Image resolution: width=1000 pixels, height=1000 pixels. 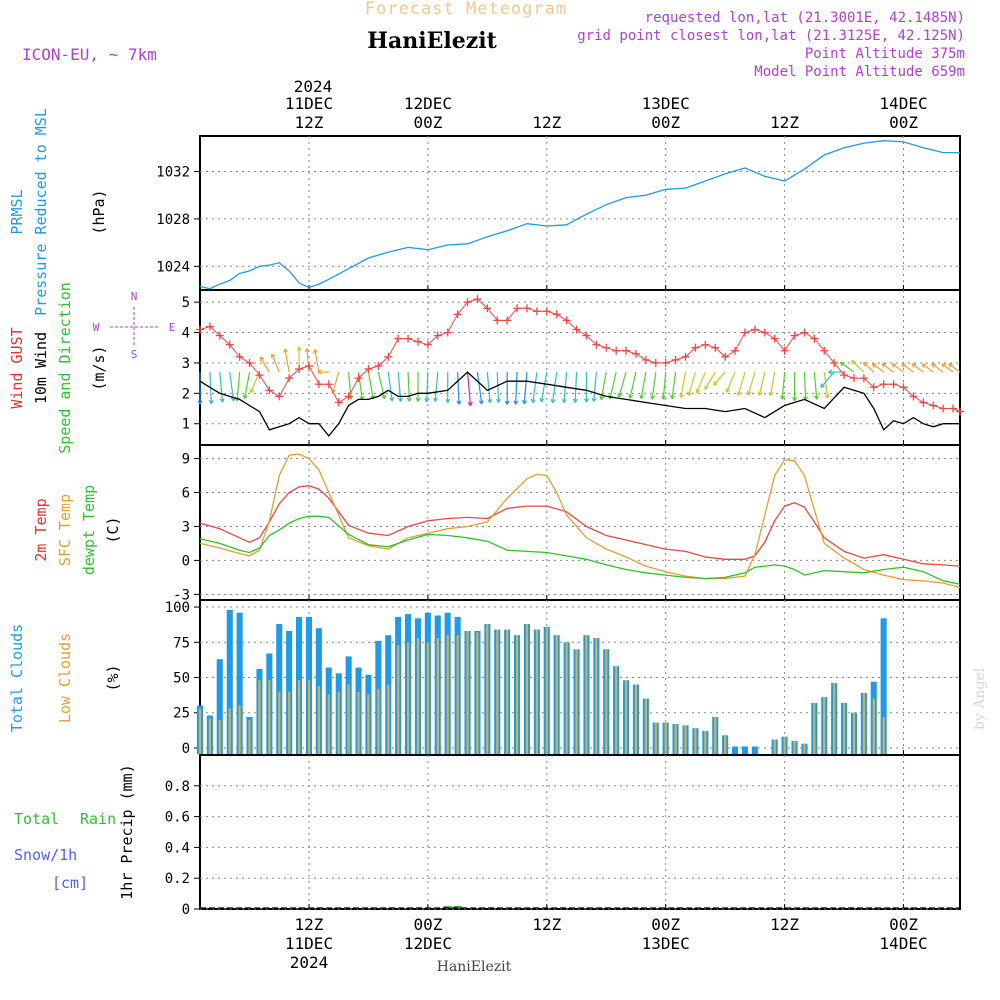 I want to click on pressure-panel: 1024 1028 1032, so click(x=558, y=213).